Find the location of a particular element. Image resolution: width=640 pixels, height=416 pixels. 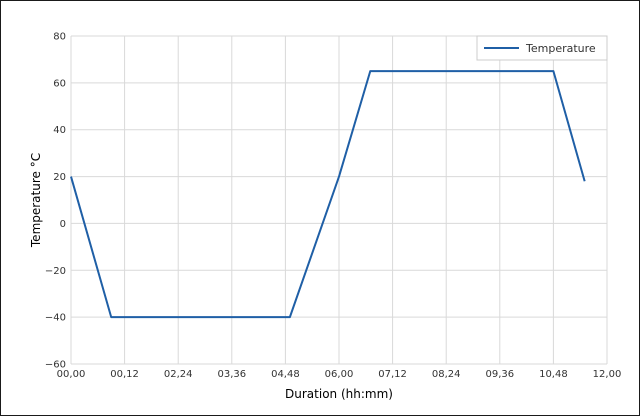

x-tick-label: 02,24 is located at coordinates (178, 374).